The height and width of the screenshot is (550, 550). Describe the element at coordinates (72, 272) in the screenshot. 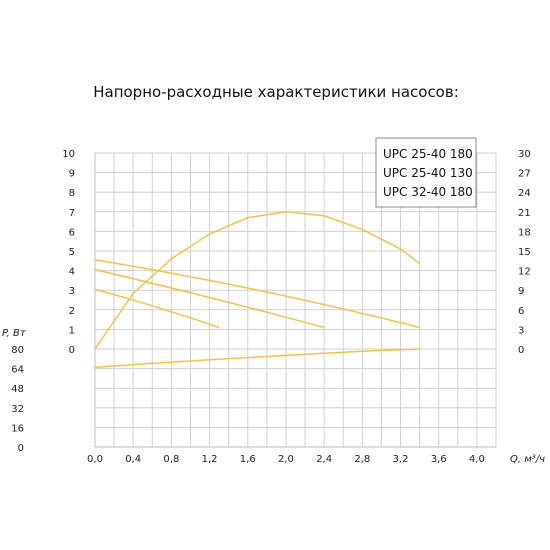

I see `y-tick-label-head: 4` at that location.